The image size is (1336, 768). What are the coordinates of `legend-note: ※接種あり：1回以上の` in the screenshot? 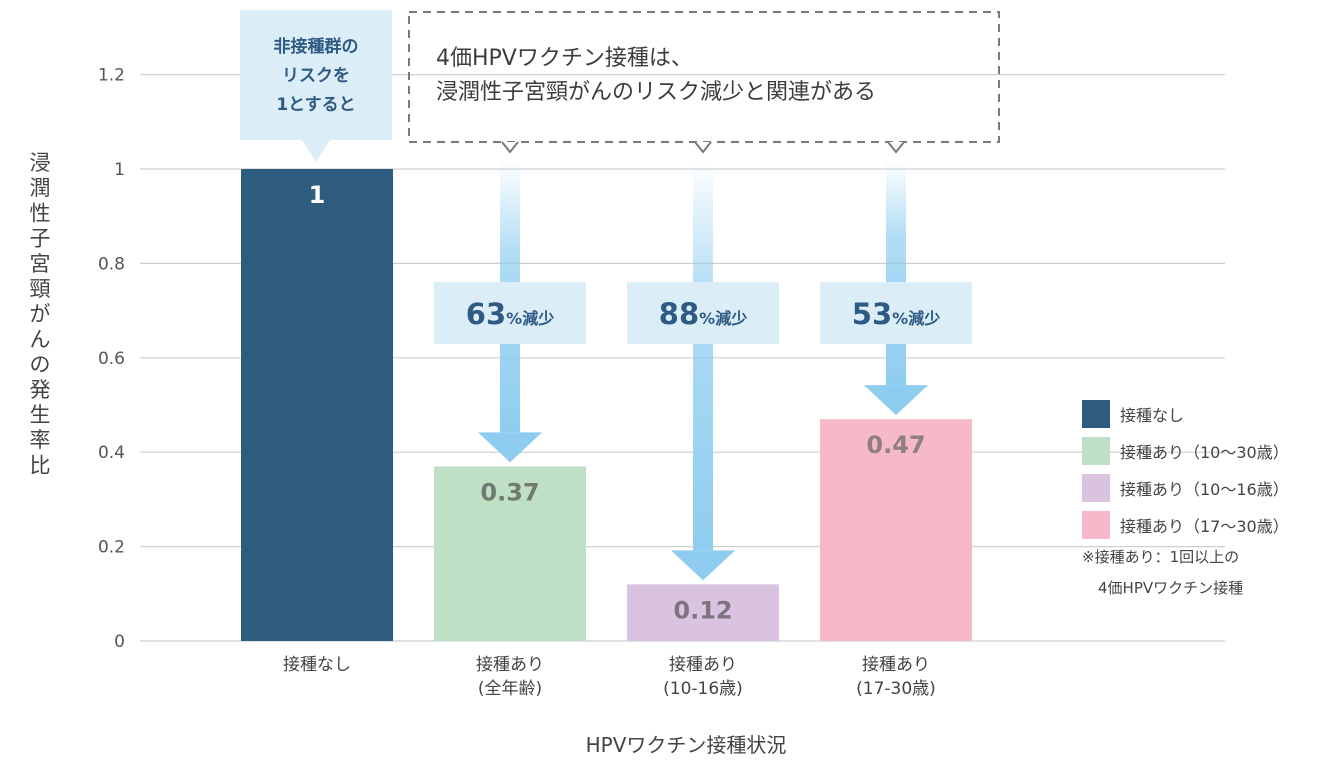 It's located at (1160, 557).